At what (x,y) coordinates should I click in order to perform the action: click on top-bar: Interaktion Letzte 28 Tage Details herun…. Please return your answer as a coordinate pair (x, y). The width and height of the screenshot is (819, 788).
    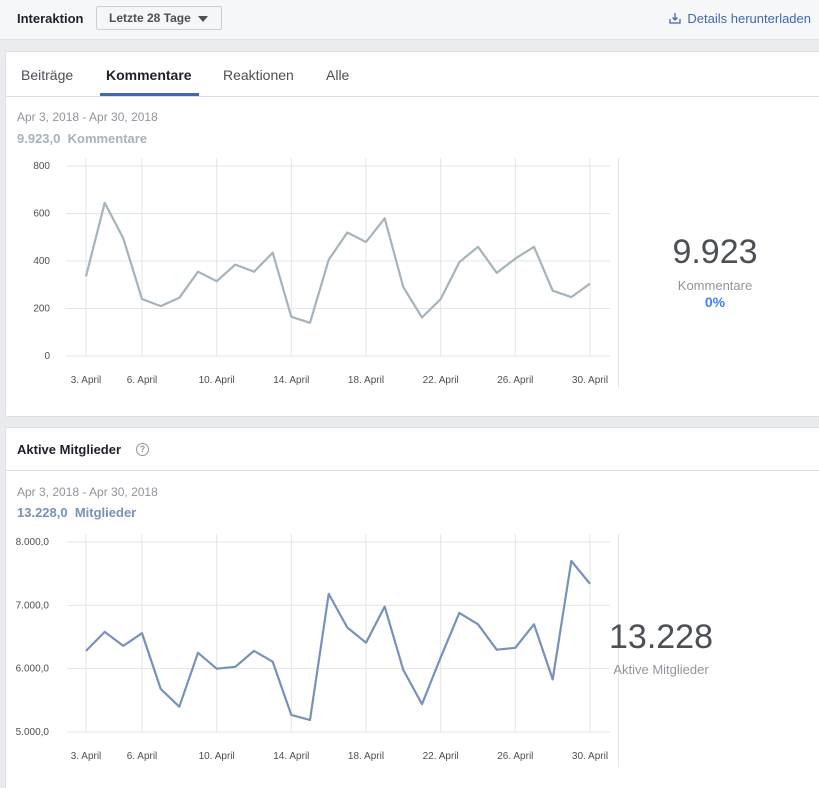
    Looking at the image, I should click on (409, 20).